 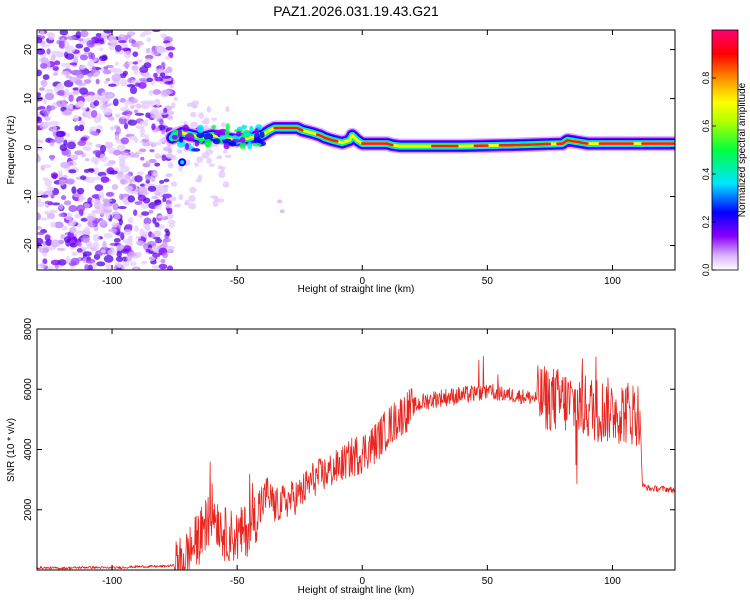 What do you see at coordinates (612, 581) in the screenshot?
I see `x-tick-label: 100` at bounding box center [612, 581].